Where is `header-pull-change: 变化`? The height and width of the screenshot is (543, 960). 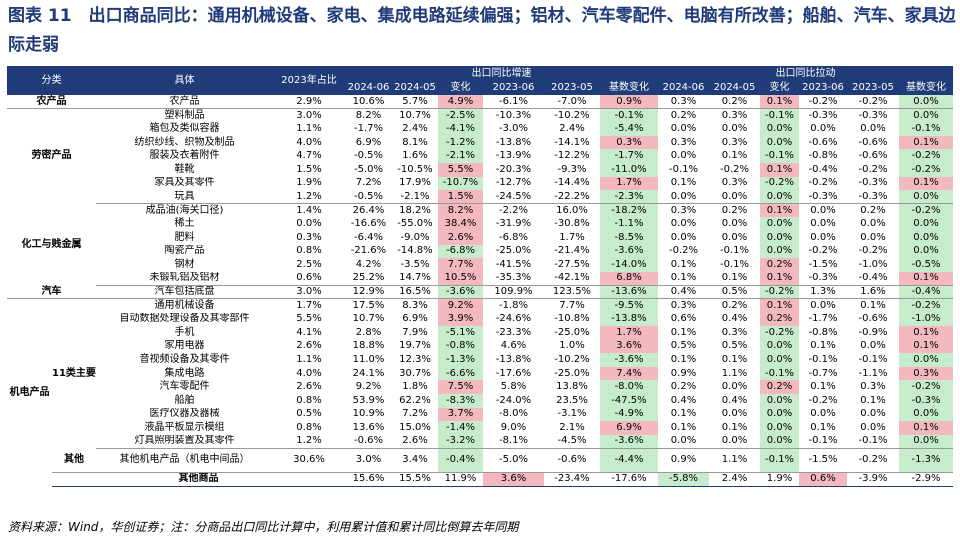
header-pull-change: 变化 is located at coordinates (779, 88).